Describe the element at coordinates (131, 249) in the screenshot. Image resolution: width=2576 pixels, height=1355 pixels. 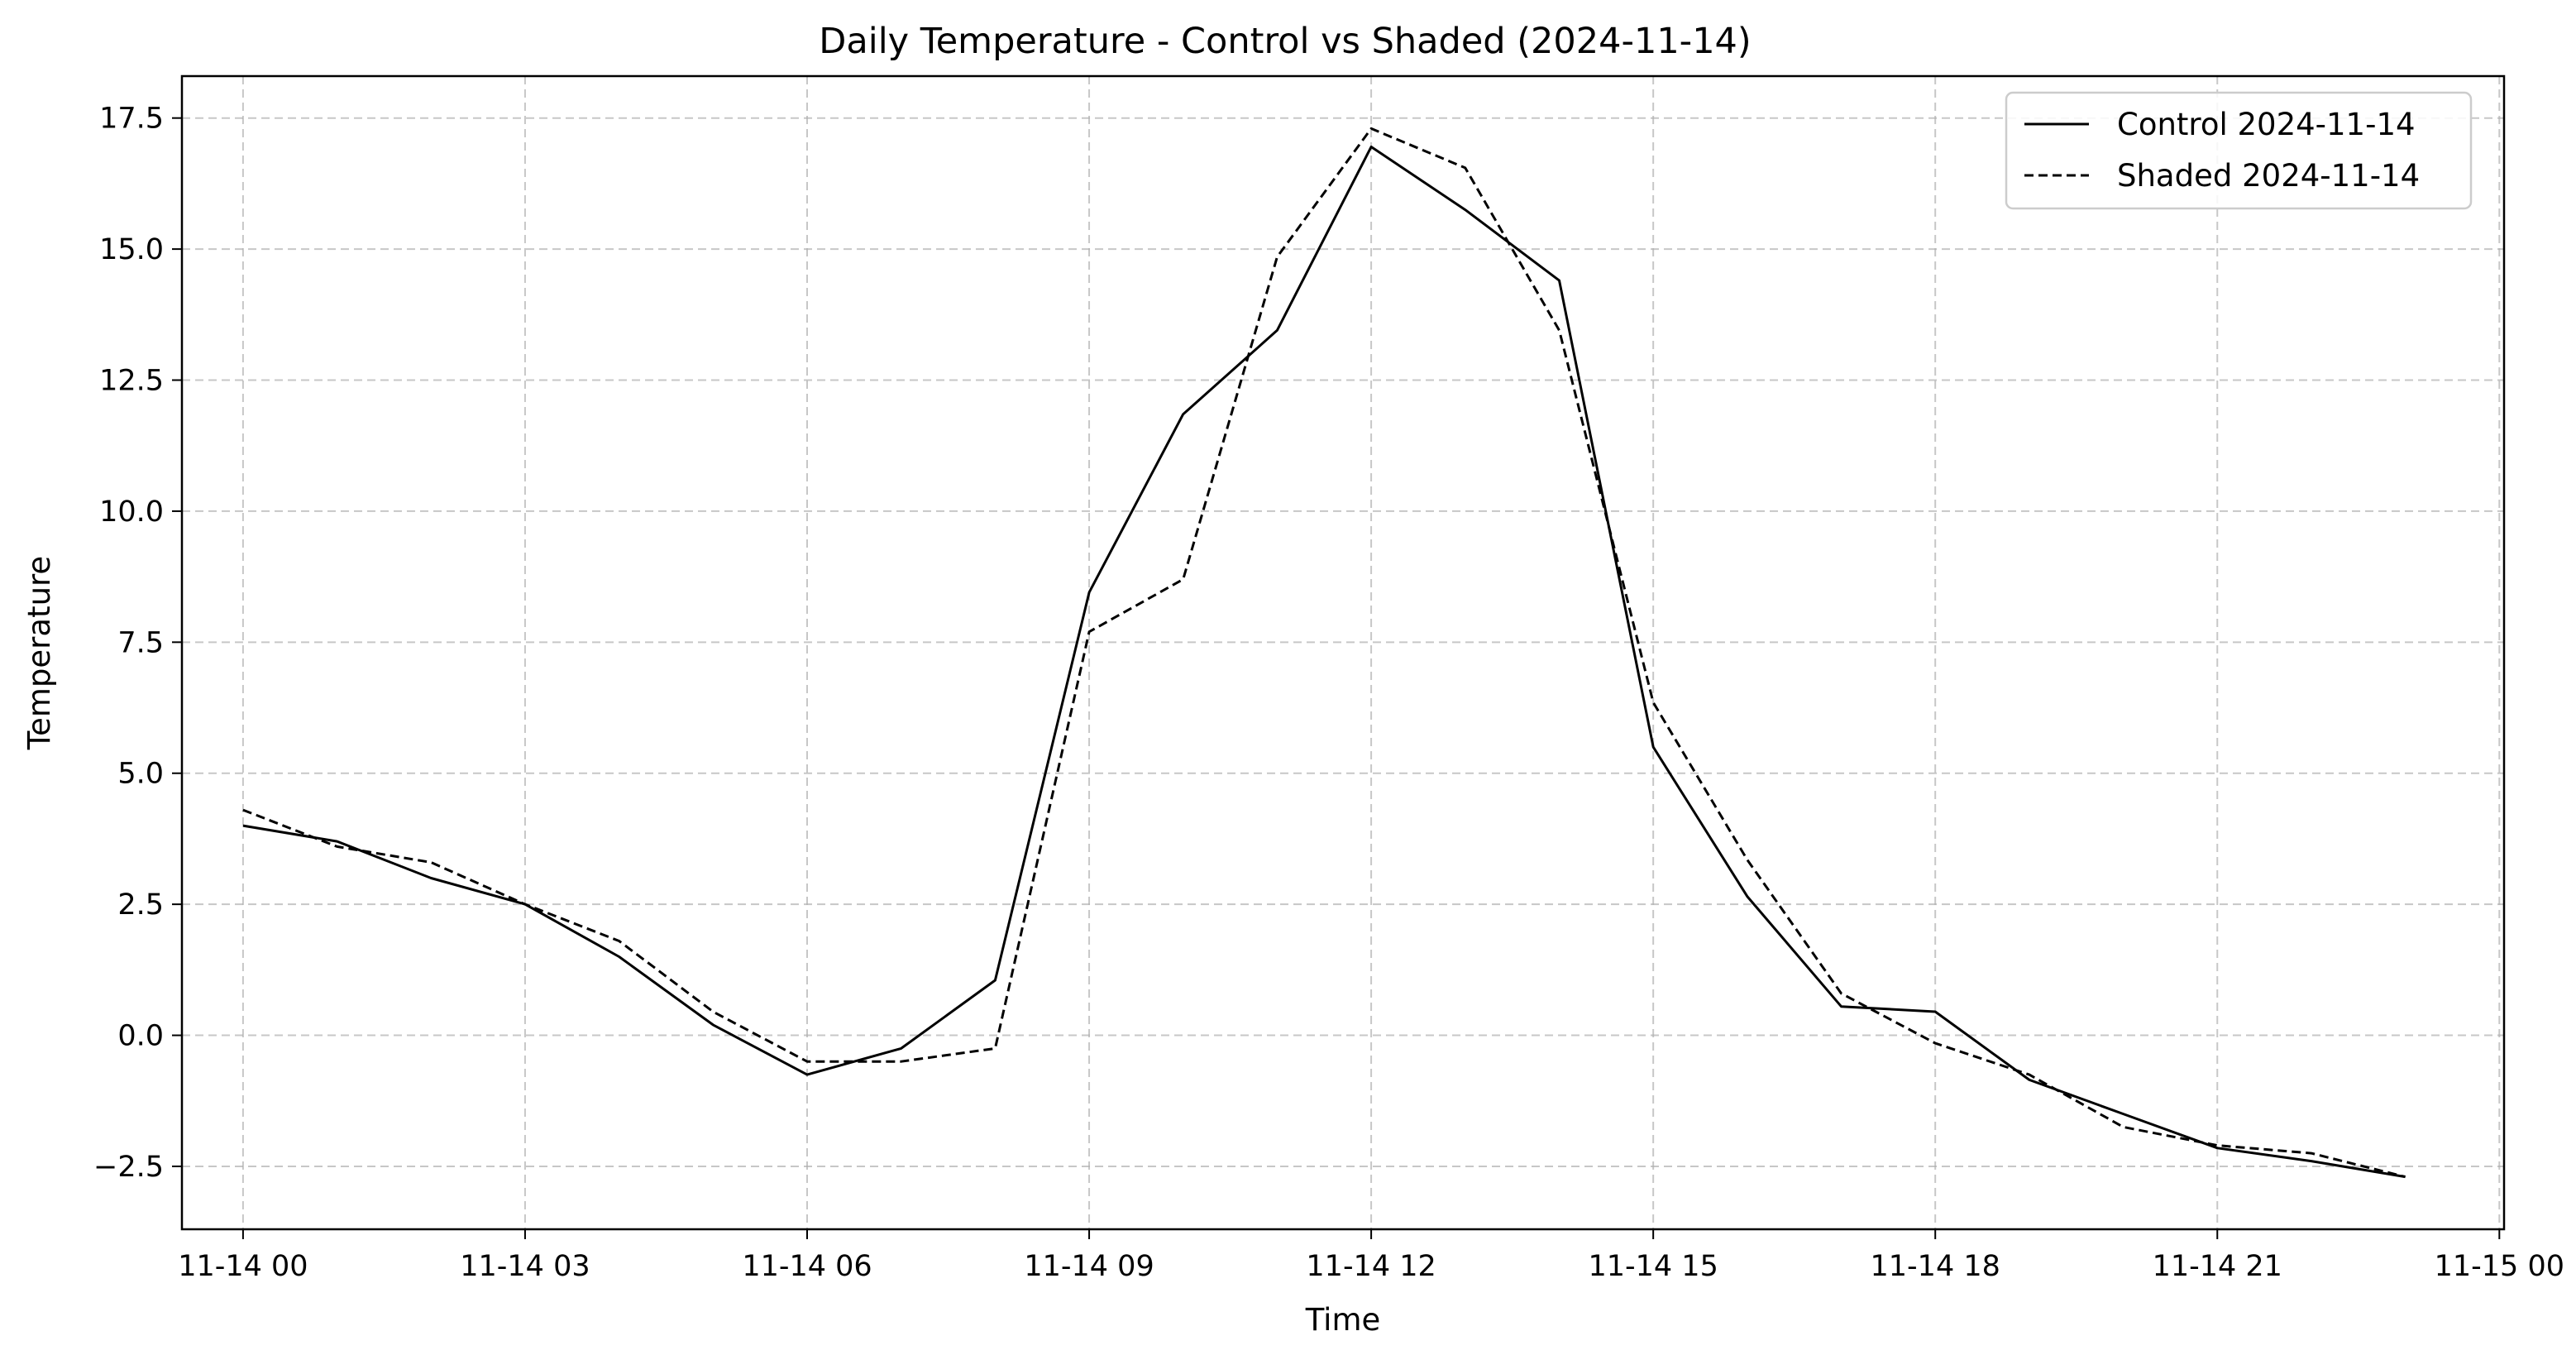
I see `y-tick-label: 15.0` at that location.